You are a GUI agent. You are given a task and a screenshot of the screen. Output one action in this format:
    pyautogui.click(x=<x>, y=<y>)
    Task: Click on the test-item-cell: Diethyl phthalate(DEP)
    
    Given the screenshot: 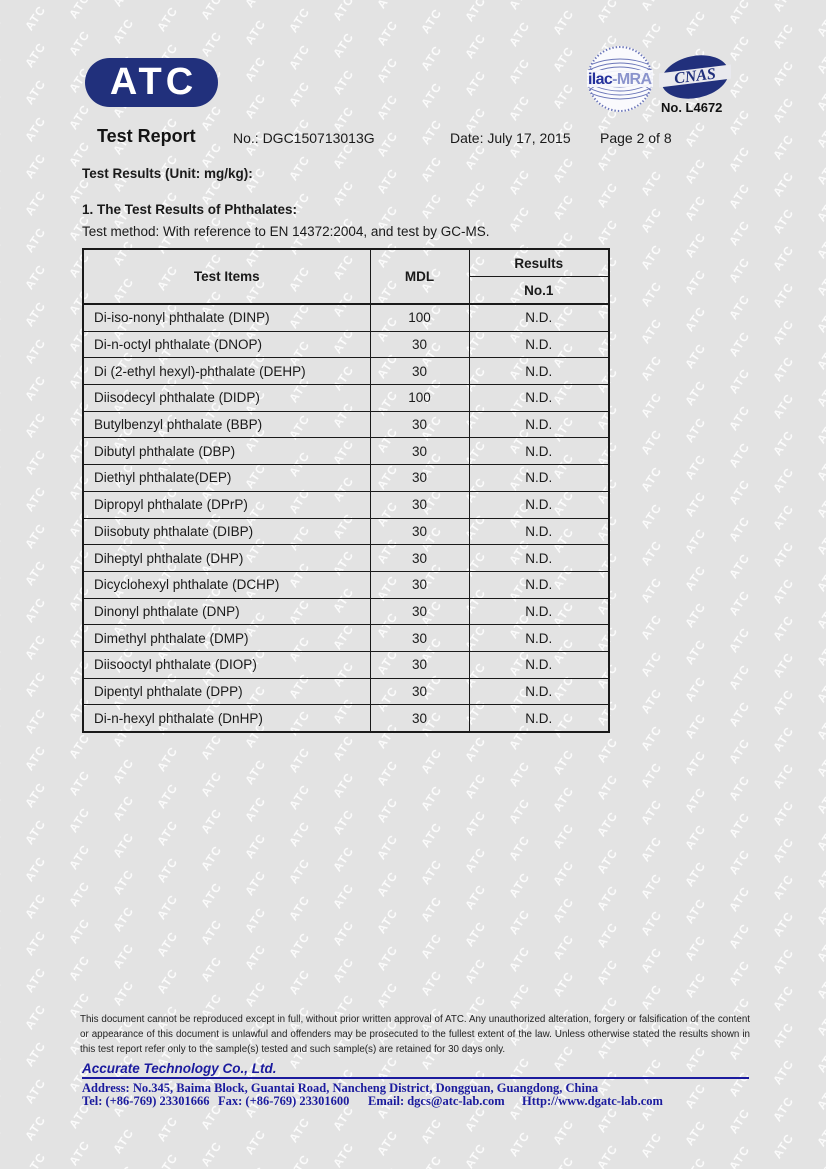 What is the action you would take?
    pyautogui.click(x=226, y=478)
    